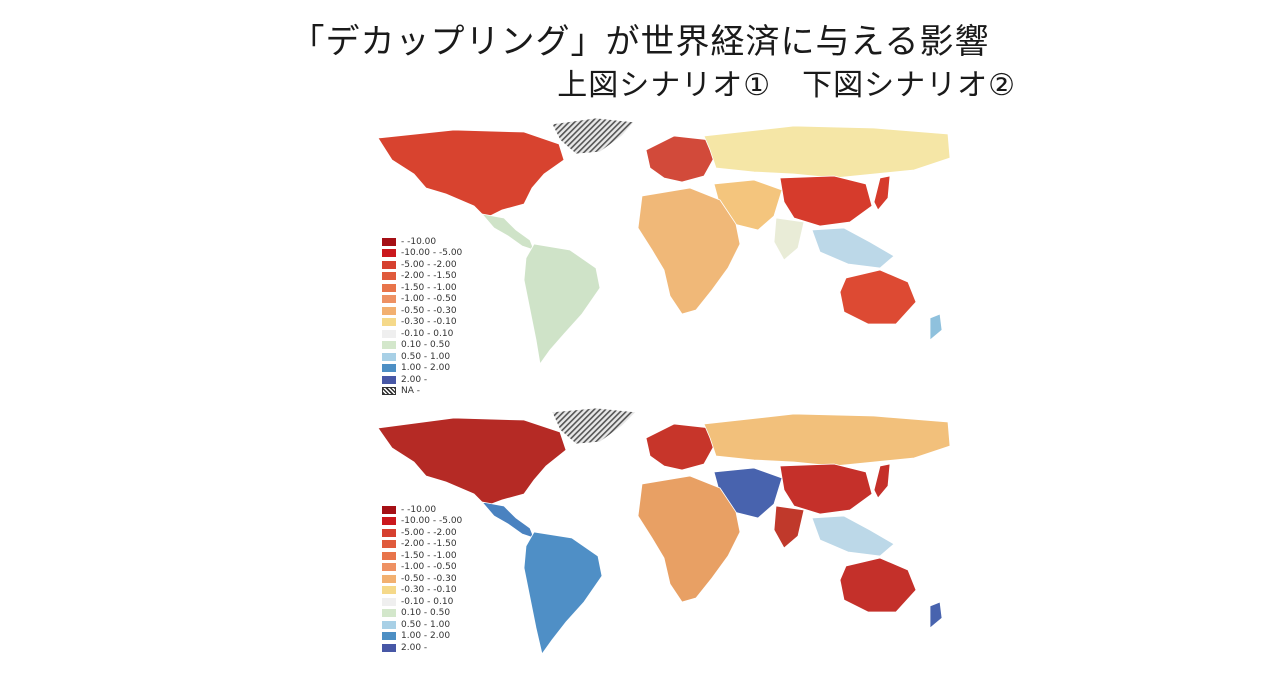 This screenshot has width=1280, height=678. I want to click on legend-range-label: 0.10 - 0.50, so click(426, 613).